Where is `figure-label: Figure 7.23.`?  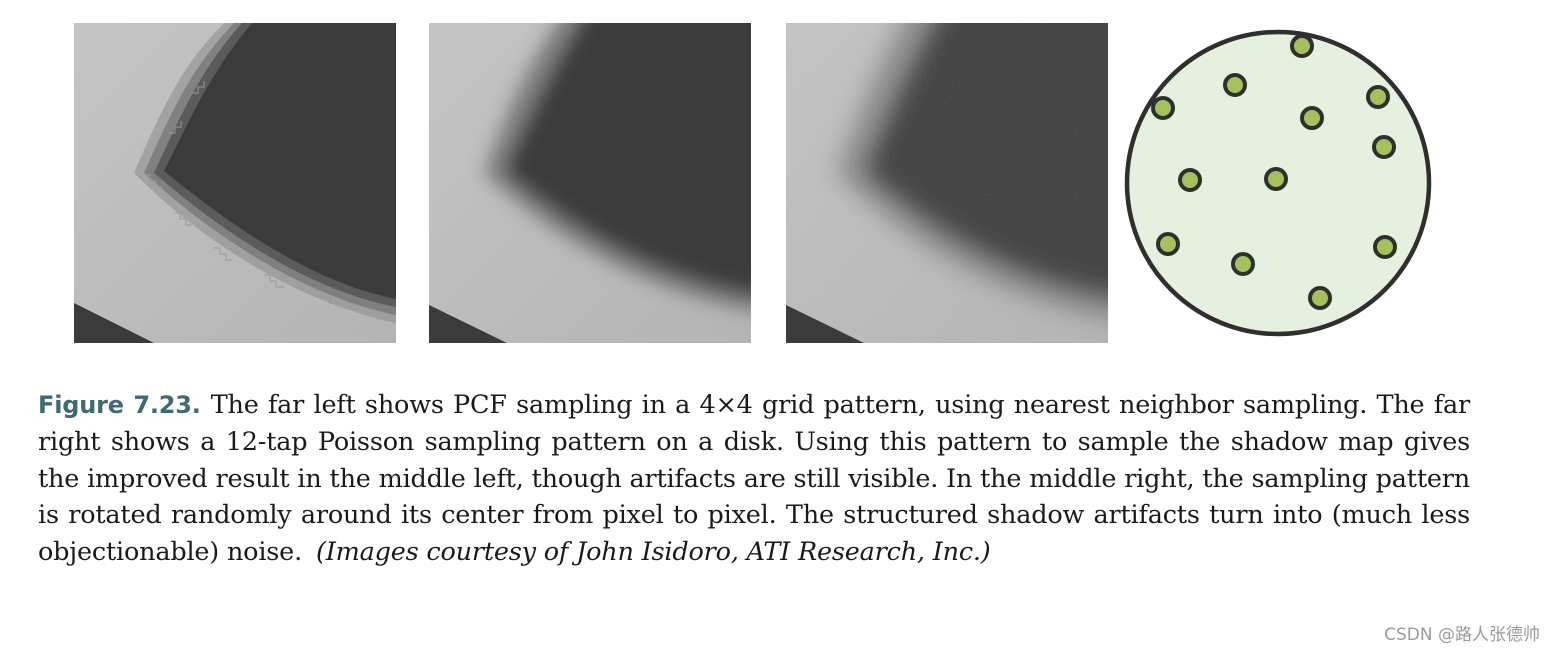 figure-label: Figure 7.23. is located at coordinates (119, 405).